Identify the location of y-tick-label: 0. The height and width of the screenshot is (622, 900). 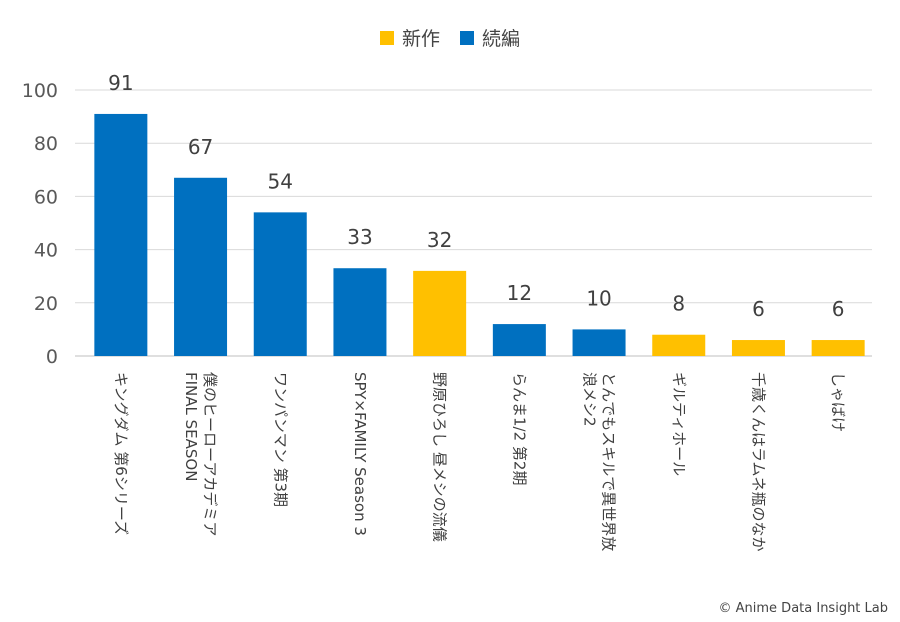
(52, 357).